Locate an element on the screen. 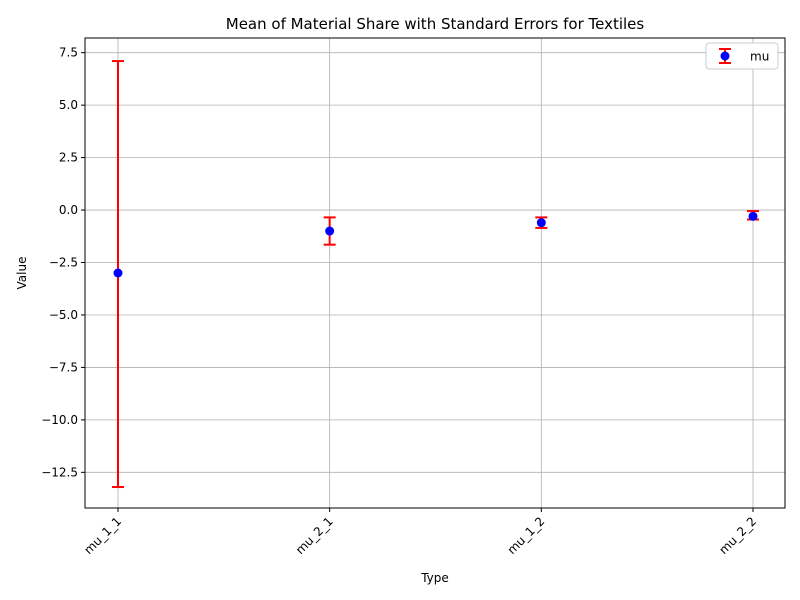 The width and height of the screenshot is (800, 600). x-axis: mu_1_1 mu_2_1 mu_1_2 mu_2_2 is located at coordinates (420, 532).